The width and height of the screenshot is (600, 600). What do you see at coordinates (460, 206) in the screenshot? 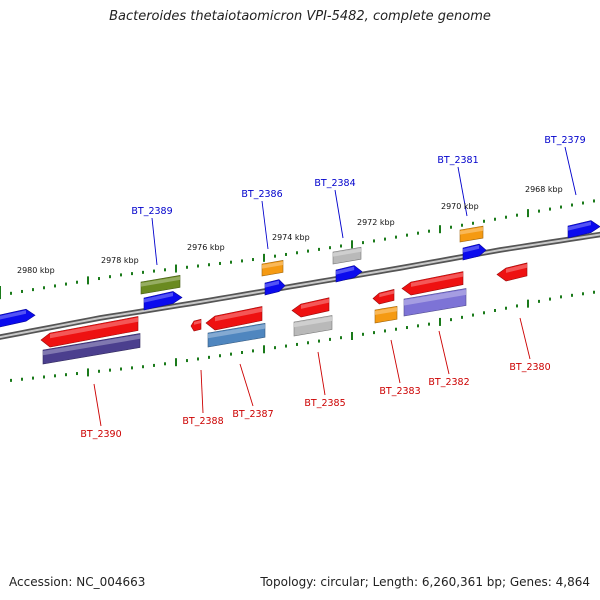
I see `scale-label: 2970 kbp` at bounding box center [460, 206].